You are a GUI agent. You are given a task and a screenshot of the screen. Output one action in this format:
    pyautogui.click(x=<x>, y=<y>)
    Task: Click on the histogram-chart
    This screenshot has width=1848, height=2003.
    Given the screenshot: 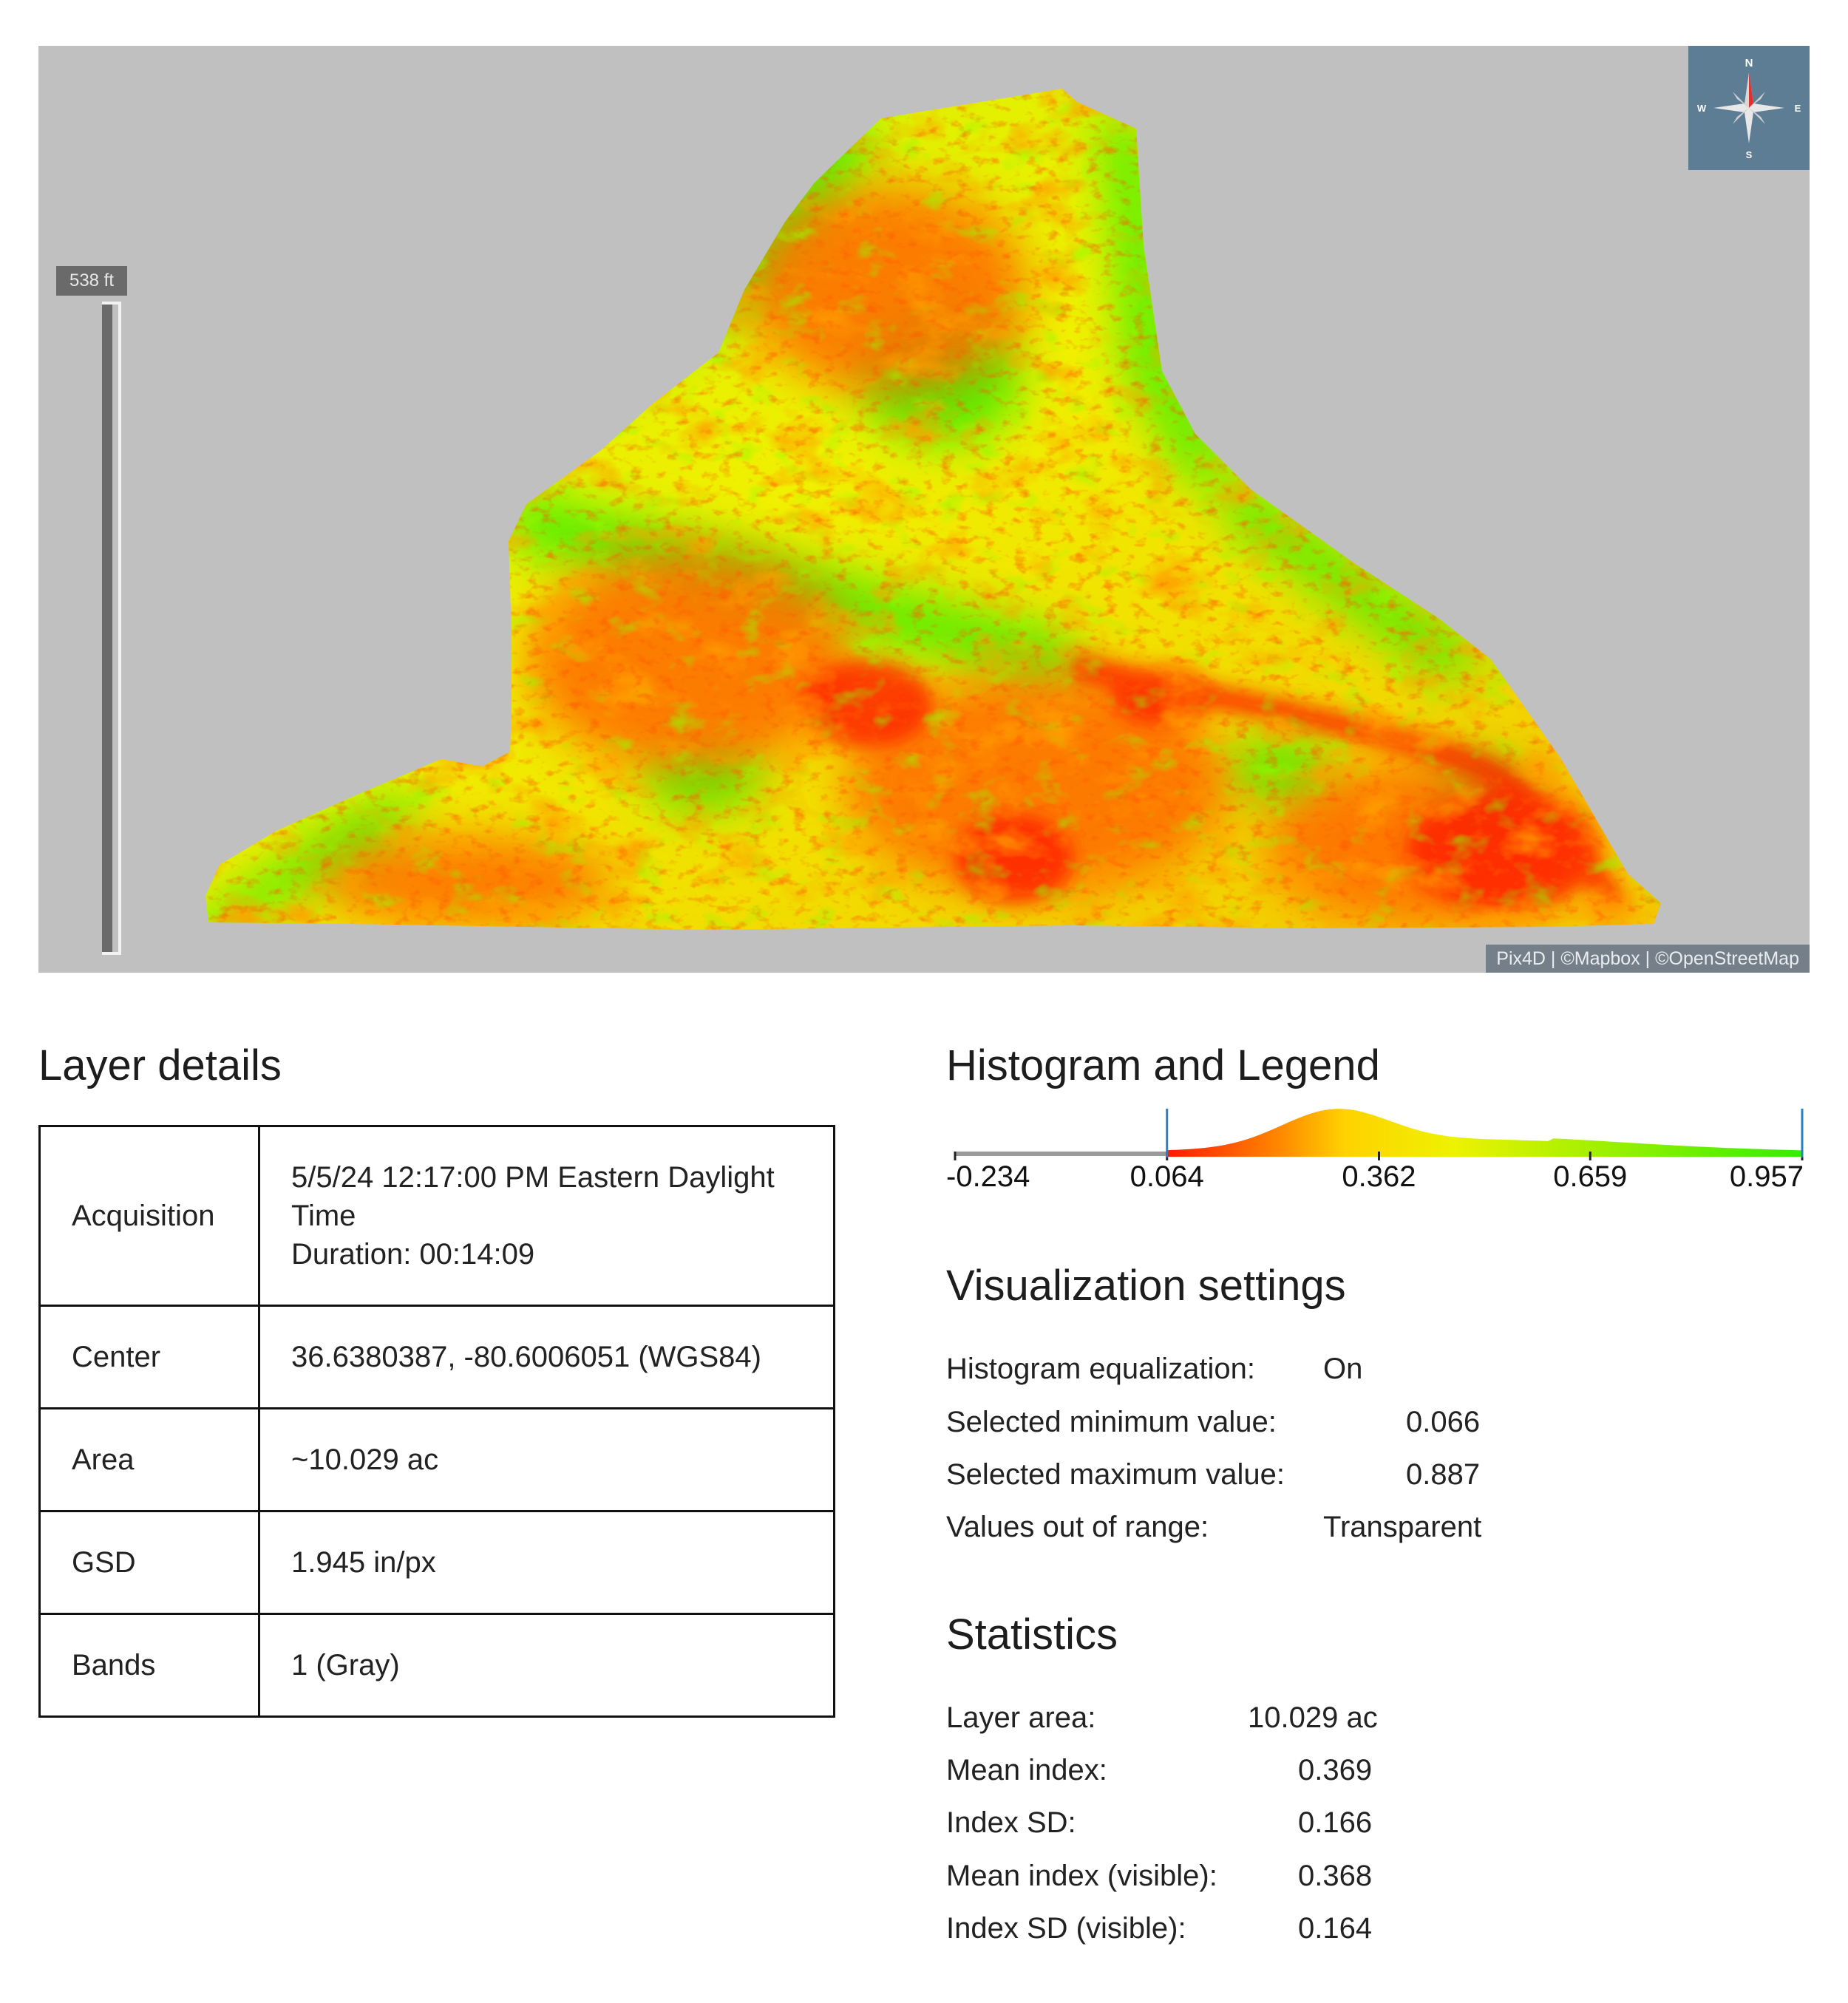 What is the action you would take?
    pyautogui.click(x=1379, y=1134)
    